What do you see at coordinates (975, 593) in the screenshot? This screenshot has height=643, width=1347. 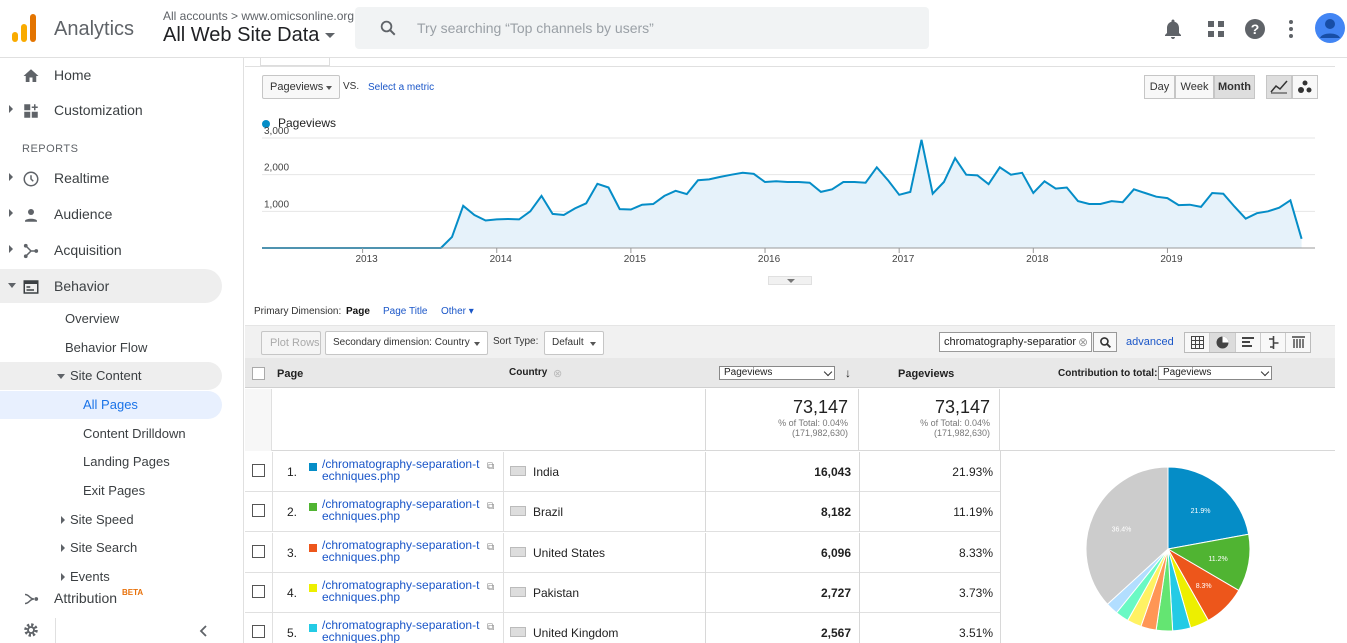 I see `percent-value: 3.73%` at bounding box center [975, 593].